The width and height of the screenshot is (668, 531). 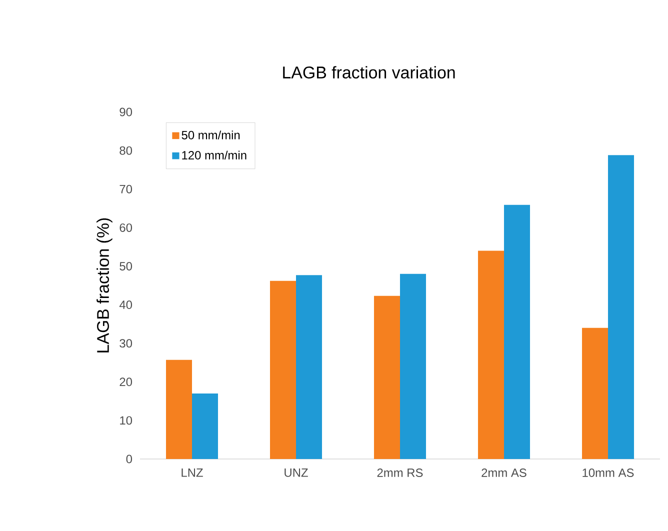 I want to click on y-tick-label: 80, so click(x=126, y=150).